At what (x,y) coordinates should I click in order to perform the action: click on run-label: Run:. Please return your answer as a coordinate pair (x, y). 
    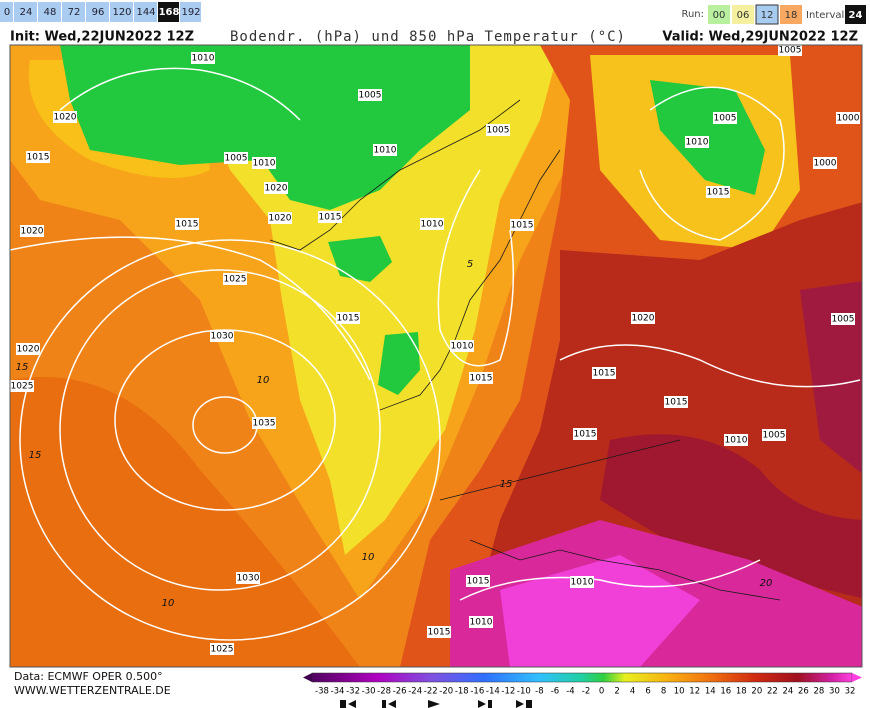
    Looking at the image, I should click on (692, 14).